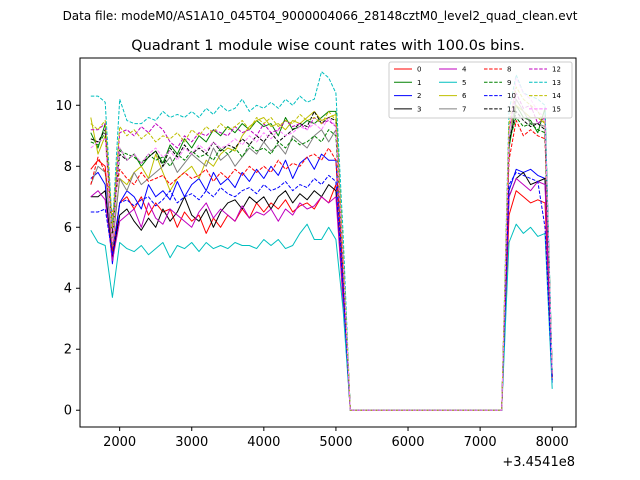  I want to click on x-tick-label: 8000, so click(552, 442).